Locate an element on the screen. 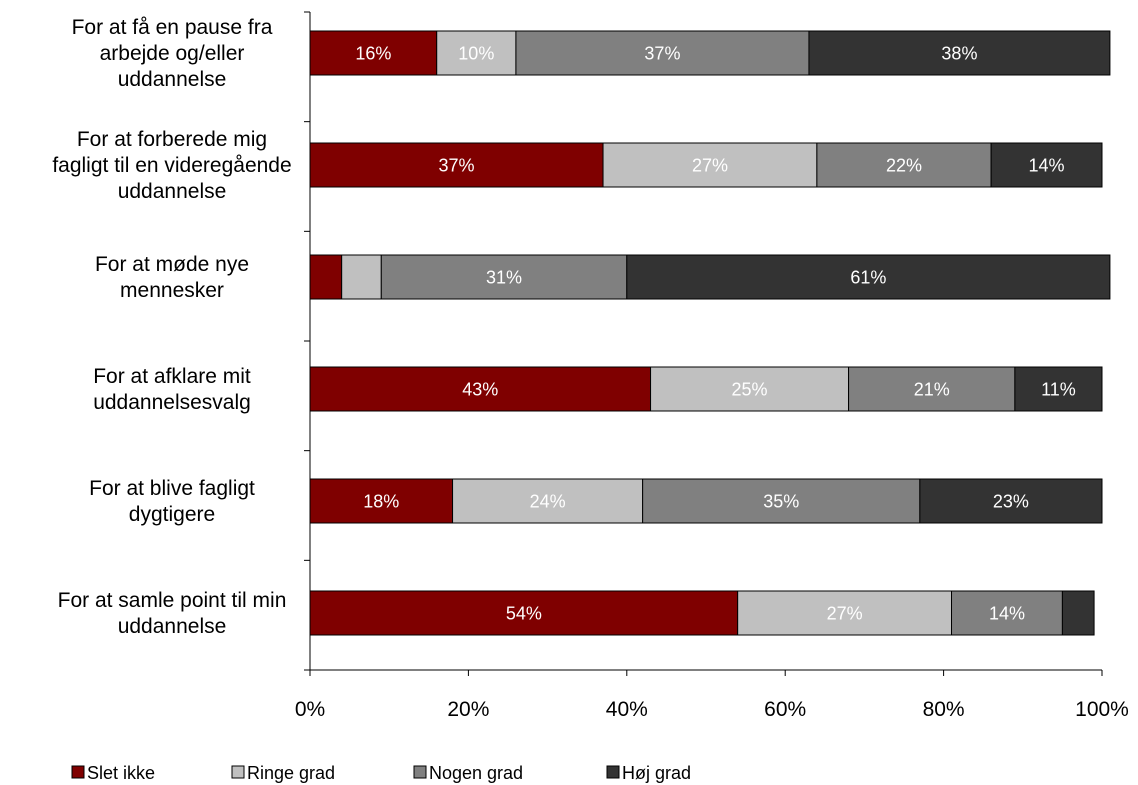  category-label: For at møde nye mennesker is located at coordinates (172, 277).